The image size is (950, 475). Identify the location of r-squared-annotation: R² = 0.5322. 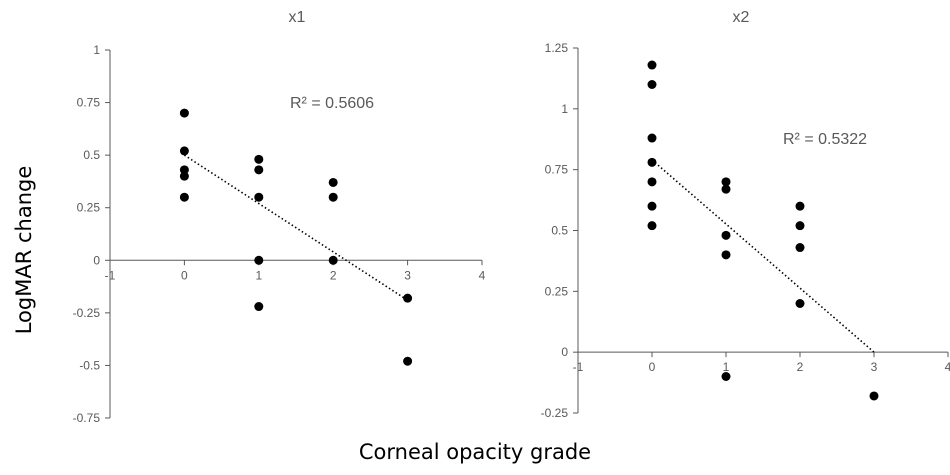
(825, 139).